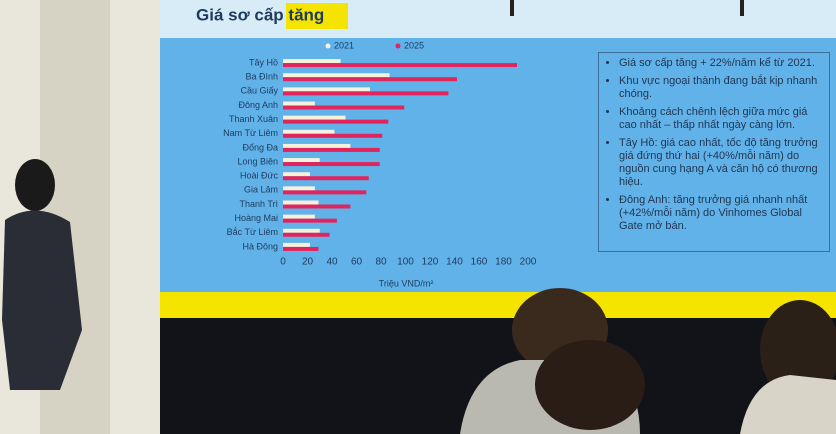 Image resolution: width=836 pixels, height=434 pixels. I want to click on y-tick-label: Thanh Trì, so click(258, 204).